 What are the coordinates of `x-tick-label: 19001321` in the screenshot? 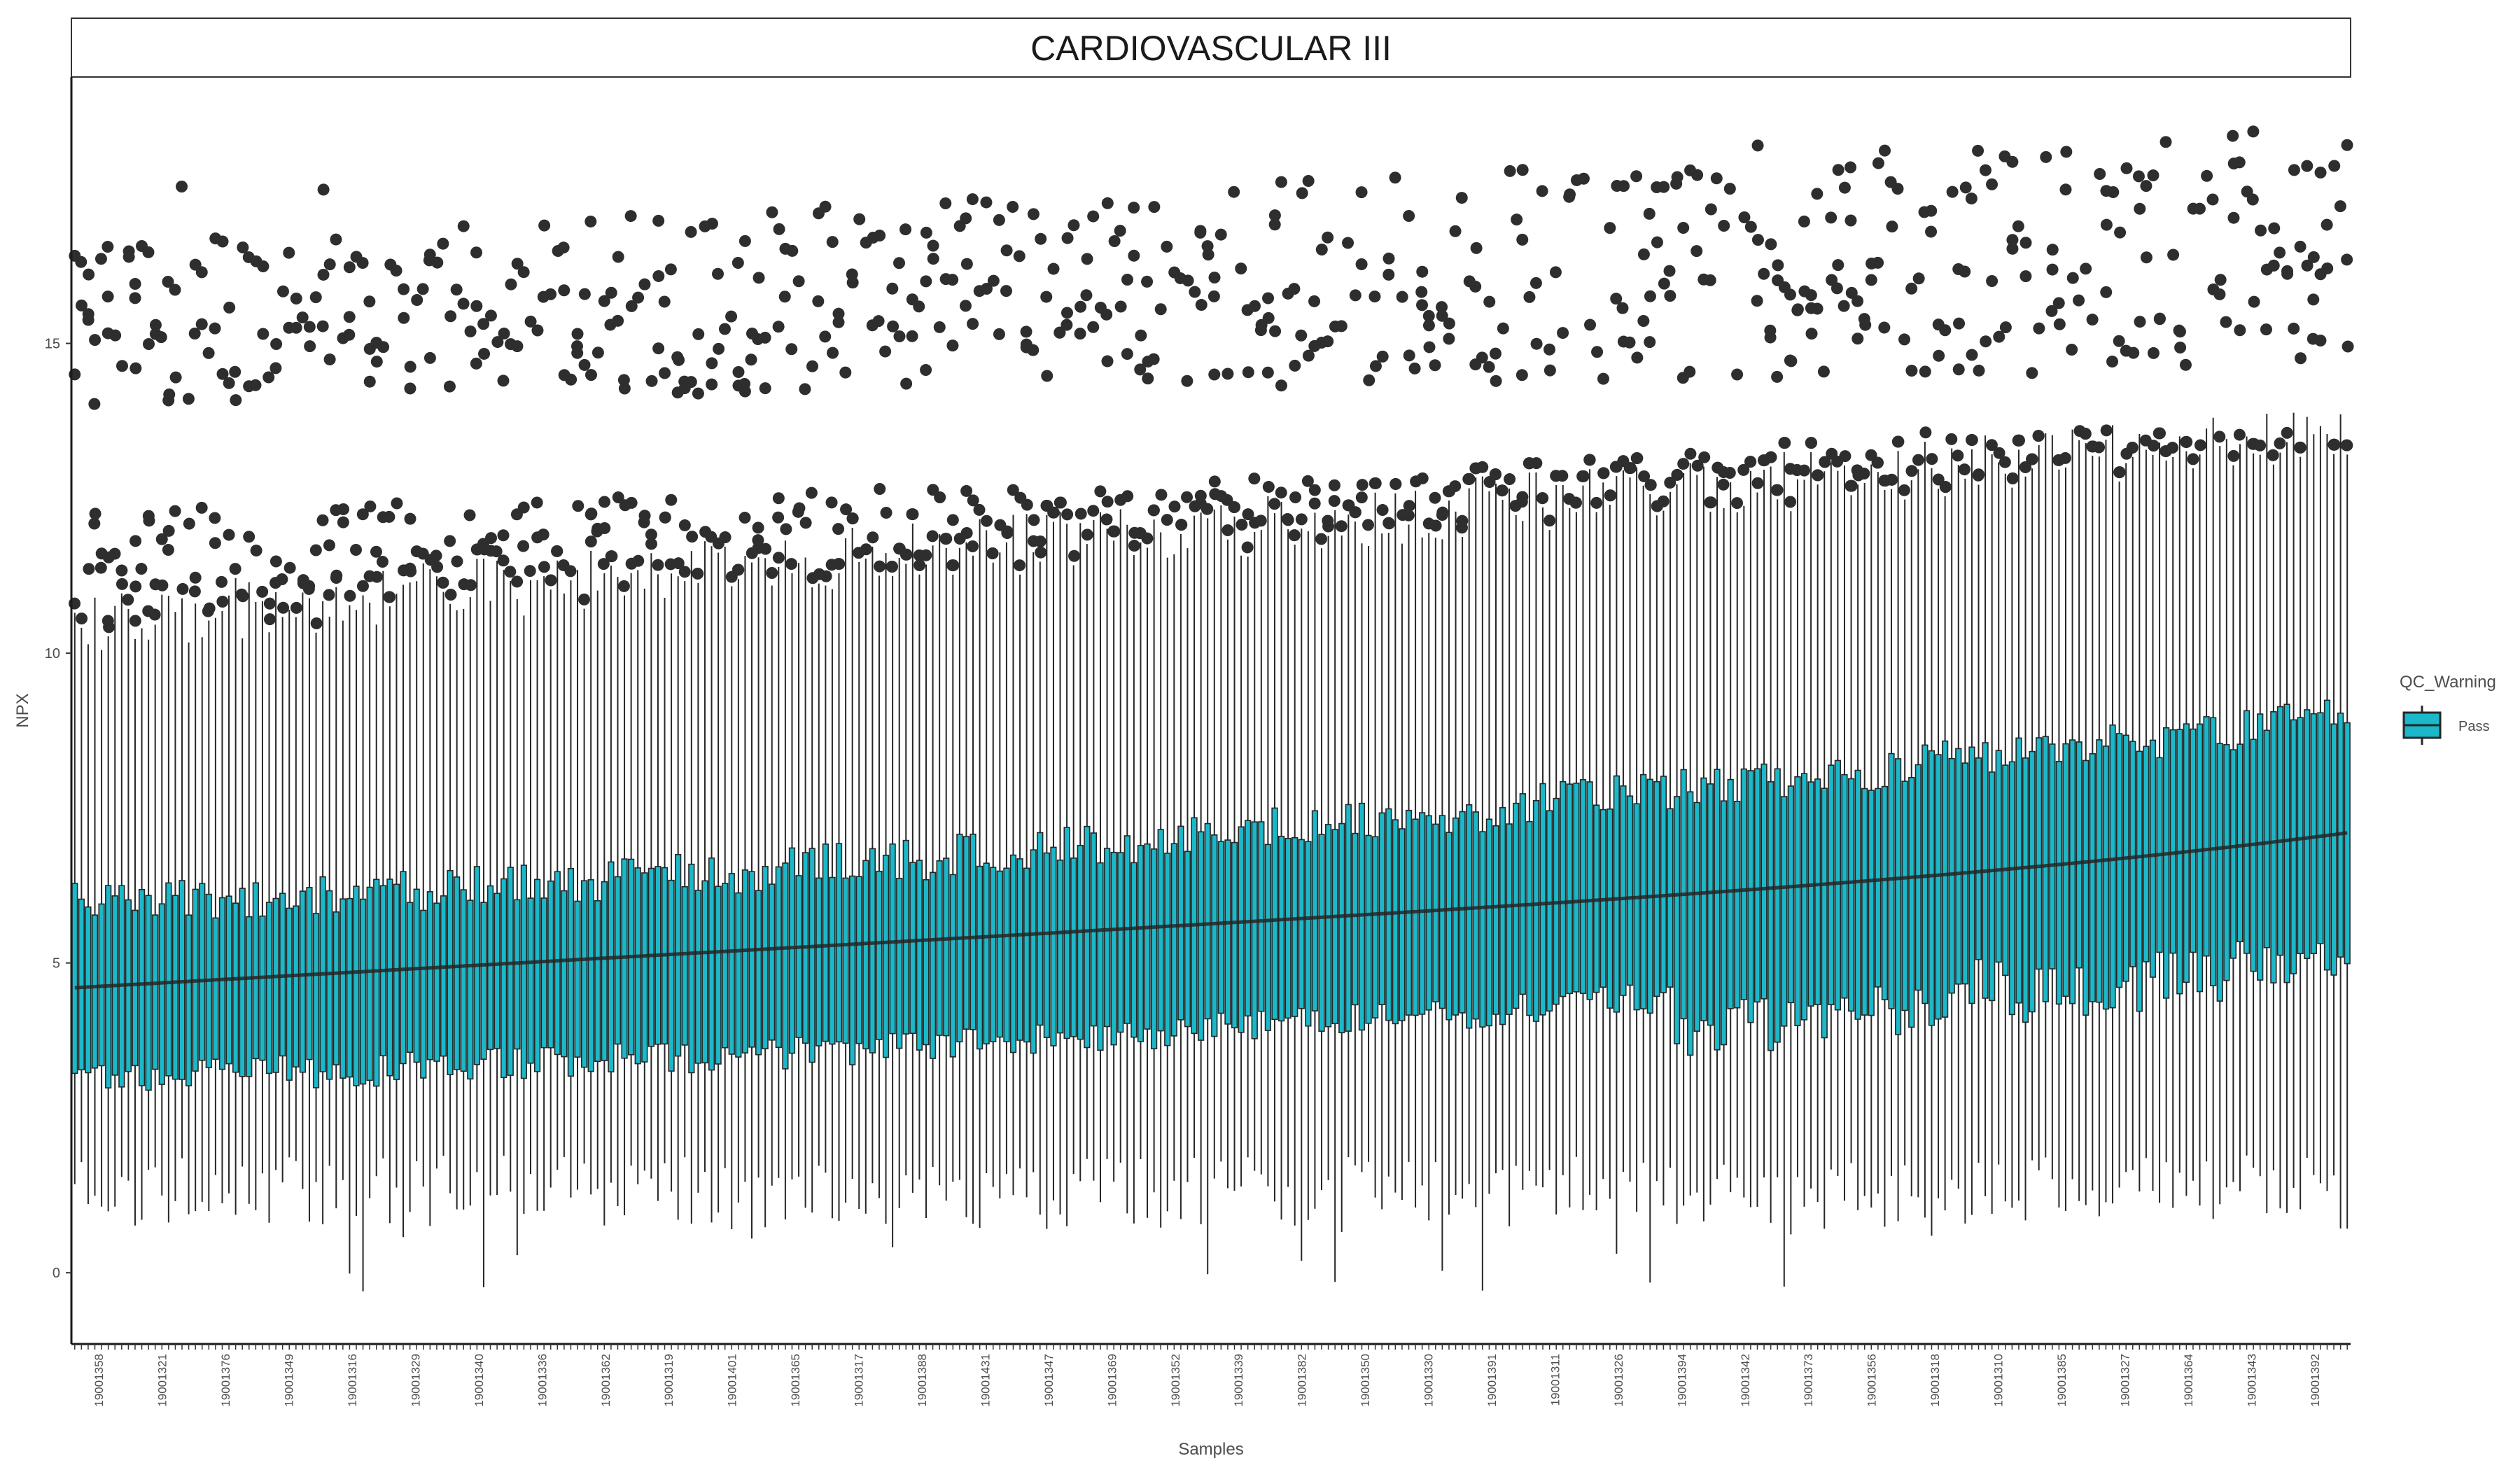 It's located at (162, 1380).